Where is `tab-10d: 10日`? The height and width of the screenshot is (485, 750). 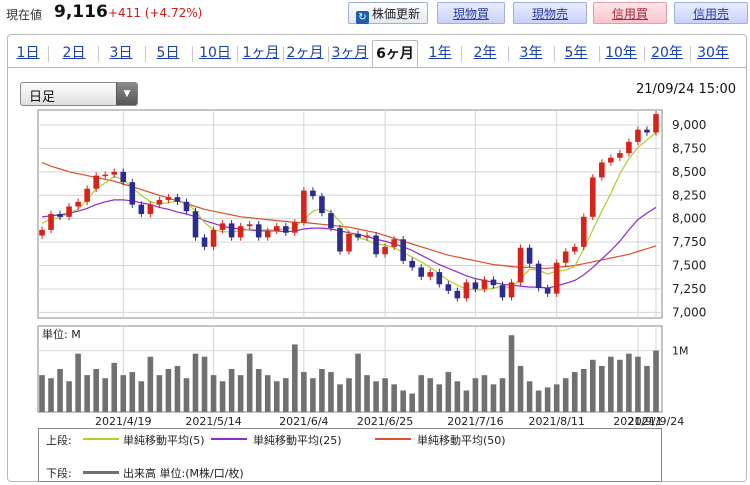
tab-10d: 10日 is located at coordinates (215, 53).